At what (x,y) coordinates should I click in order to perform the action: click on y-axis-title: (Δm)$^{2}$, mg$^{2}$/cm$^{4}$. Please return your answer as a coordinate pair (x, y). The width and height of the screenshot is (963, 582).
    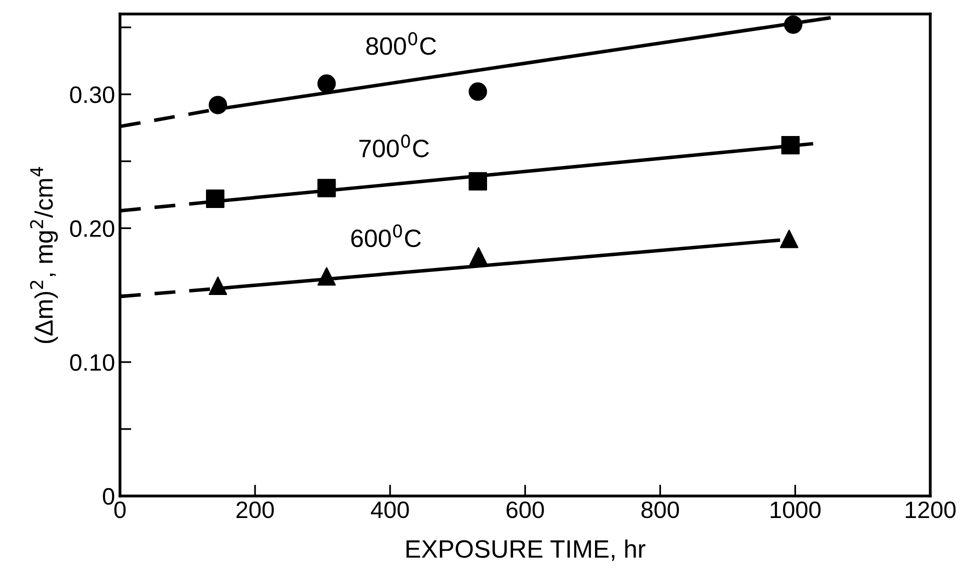
    Looking at the image, I should click on (44, 255).